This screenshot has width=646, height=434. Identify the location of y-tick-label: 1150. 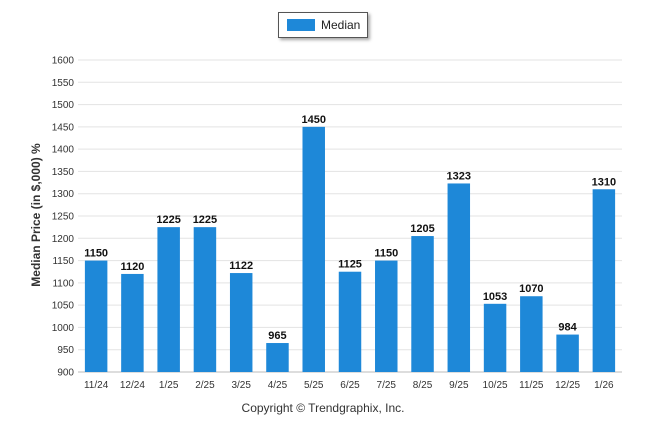
(63, 261).